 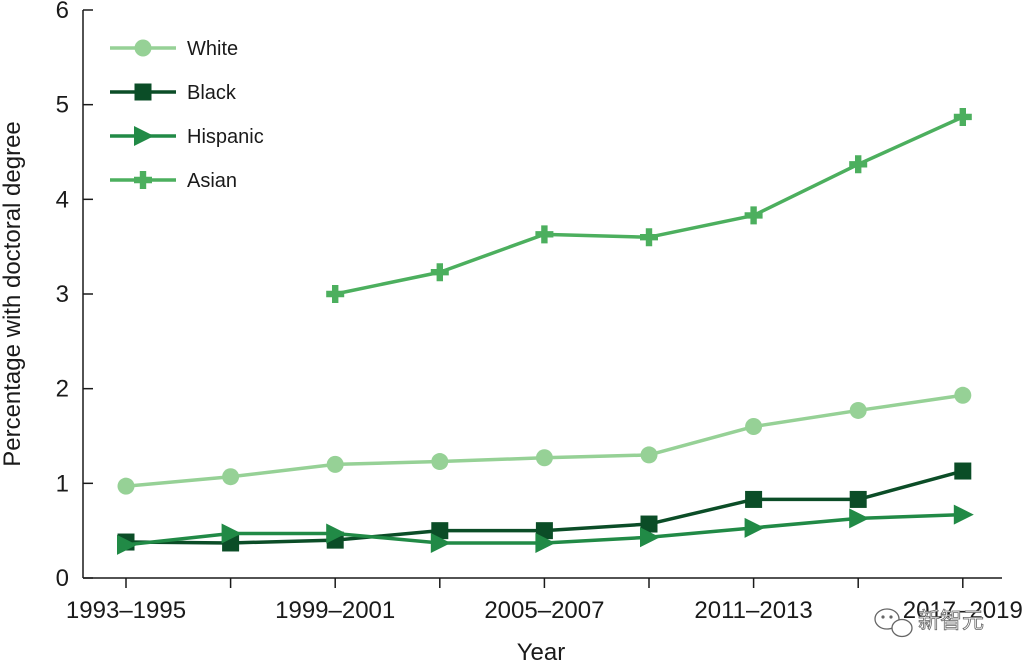 What do you see at coordinates (13, 294) in the screenshot?
I see `y-axis-title: Percentage with doctoral degree` at bounding box center [13, 294].